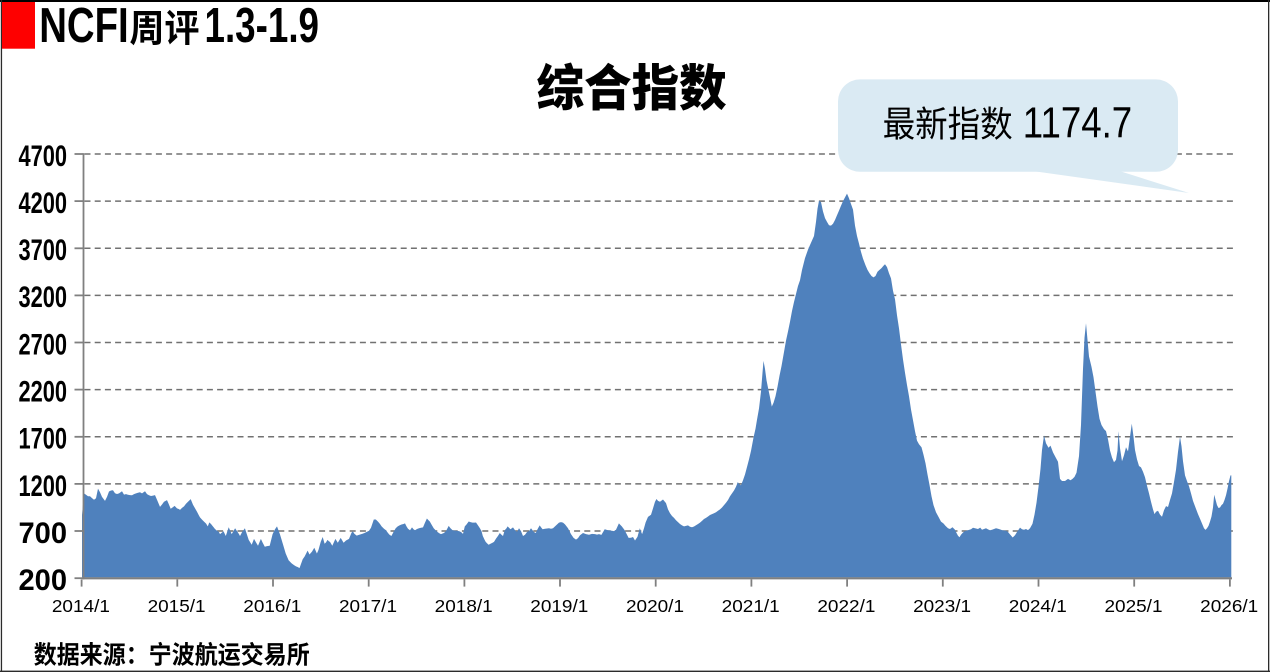  I want to click on svg-text: 2014/1, so click(81, 606).